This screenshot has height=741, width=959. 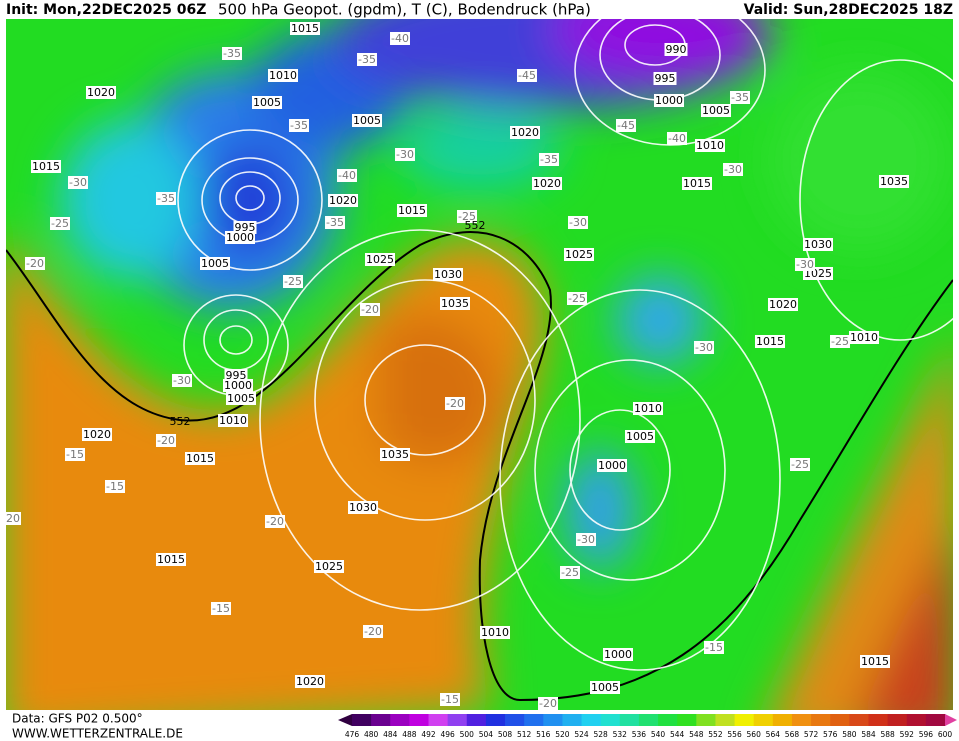 What do you see at coordinates (811, 734) in the screenshot?
I see `colorbar-label: 572` at bounding box center [811, 734].